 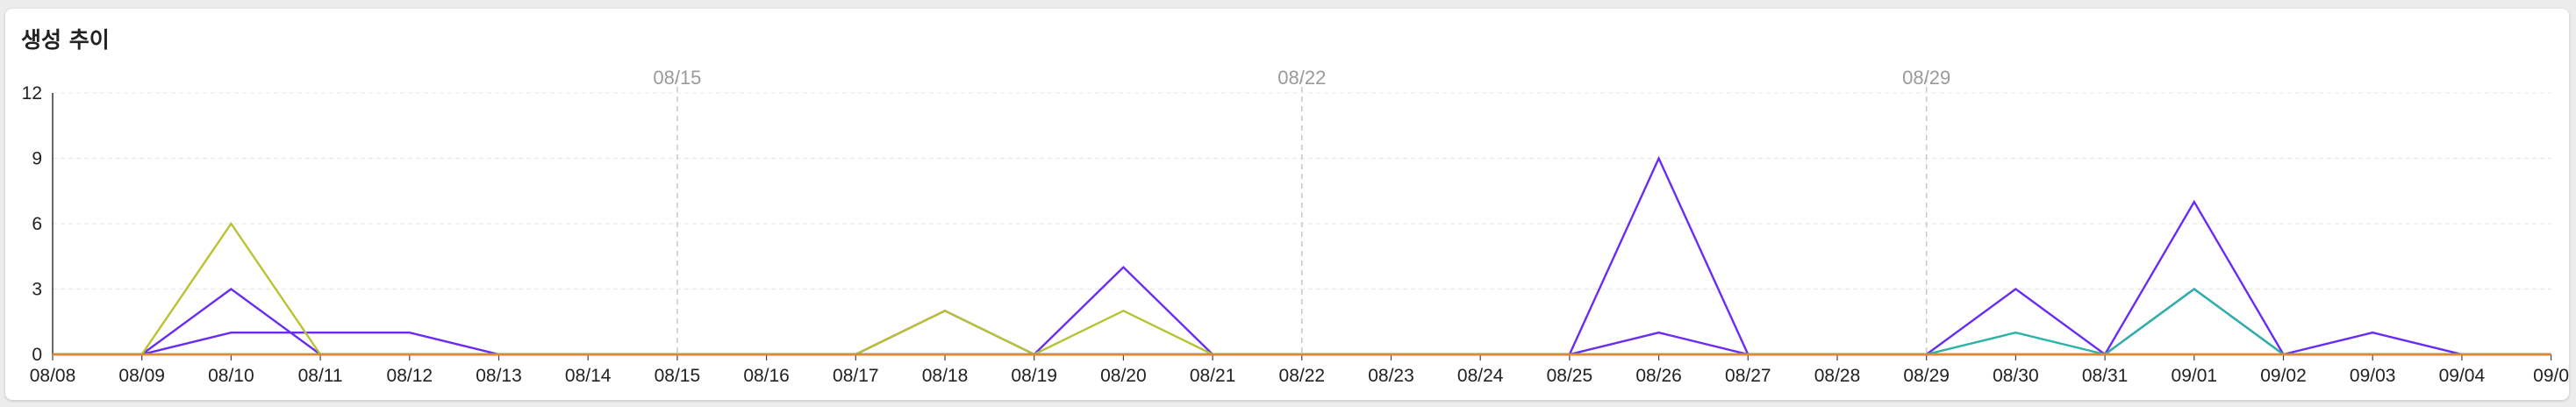 What do you see at coordinates (53, 376) in the screenshot?
I see `x-tick-label-0: 08/08` at bounding box center [53, 376].